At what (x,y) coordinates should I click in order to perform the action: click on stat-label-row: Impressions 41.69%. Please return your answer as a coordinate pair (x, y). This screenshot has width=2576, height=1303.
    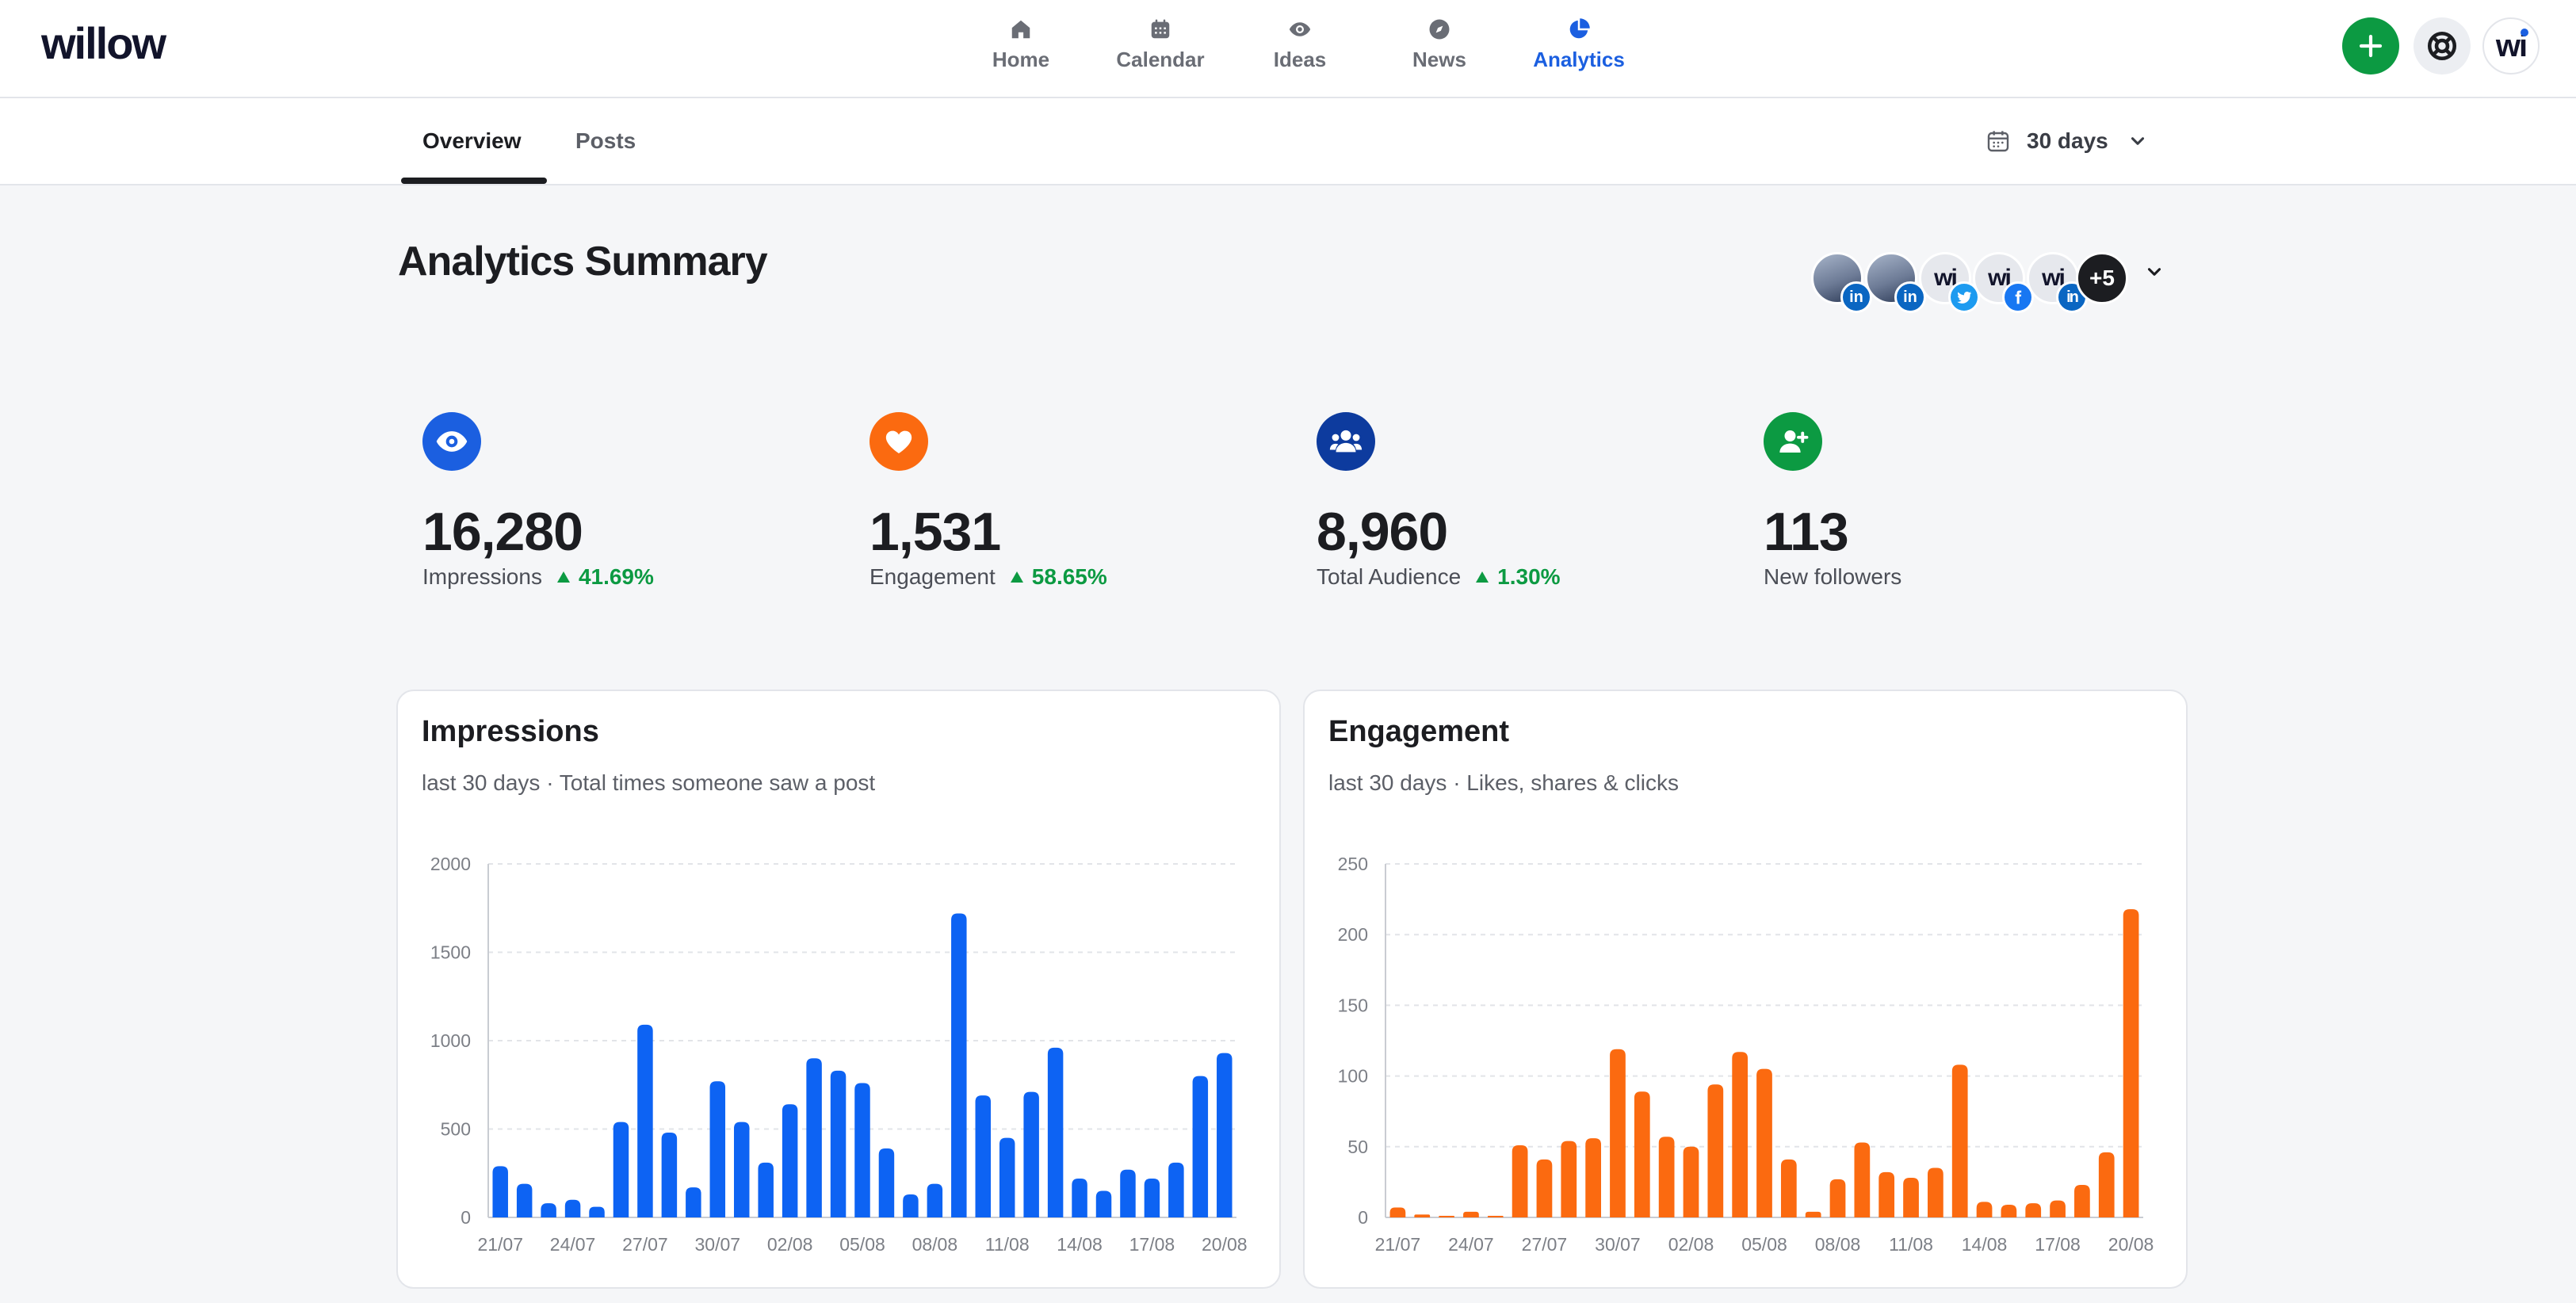
    Looking at the image, I should click on (538, 577).